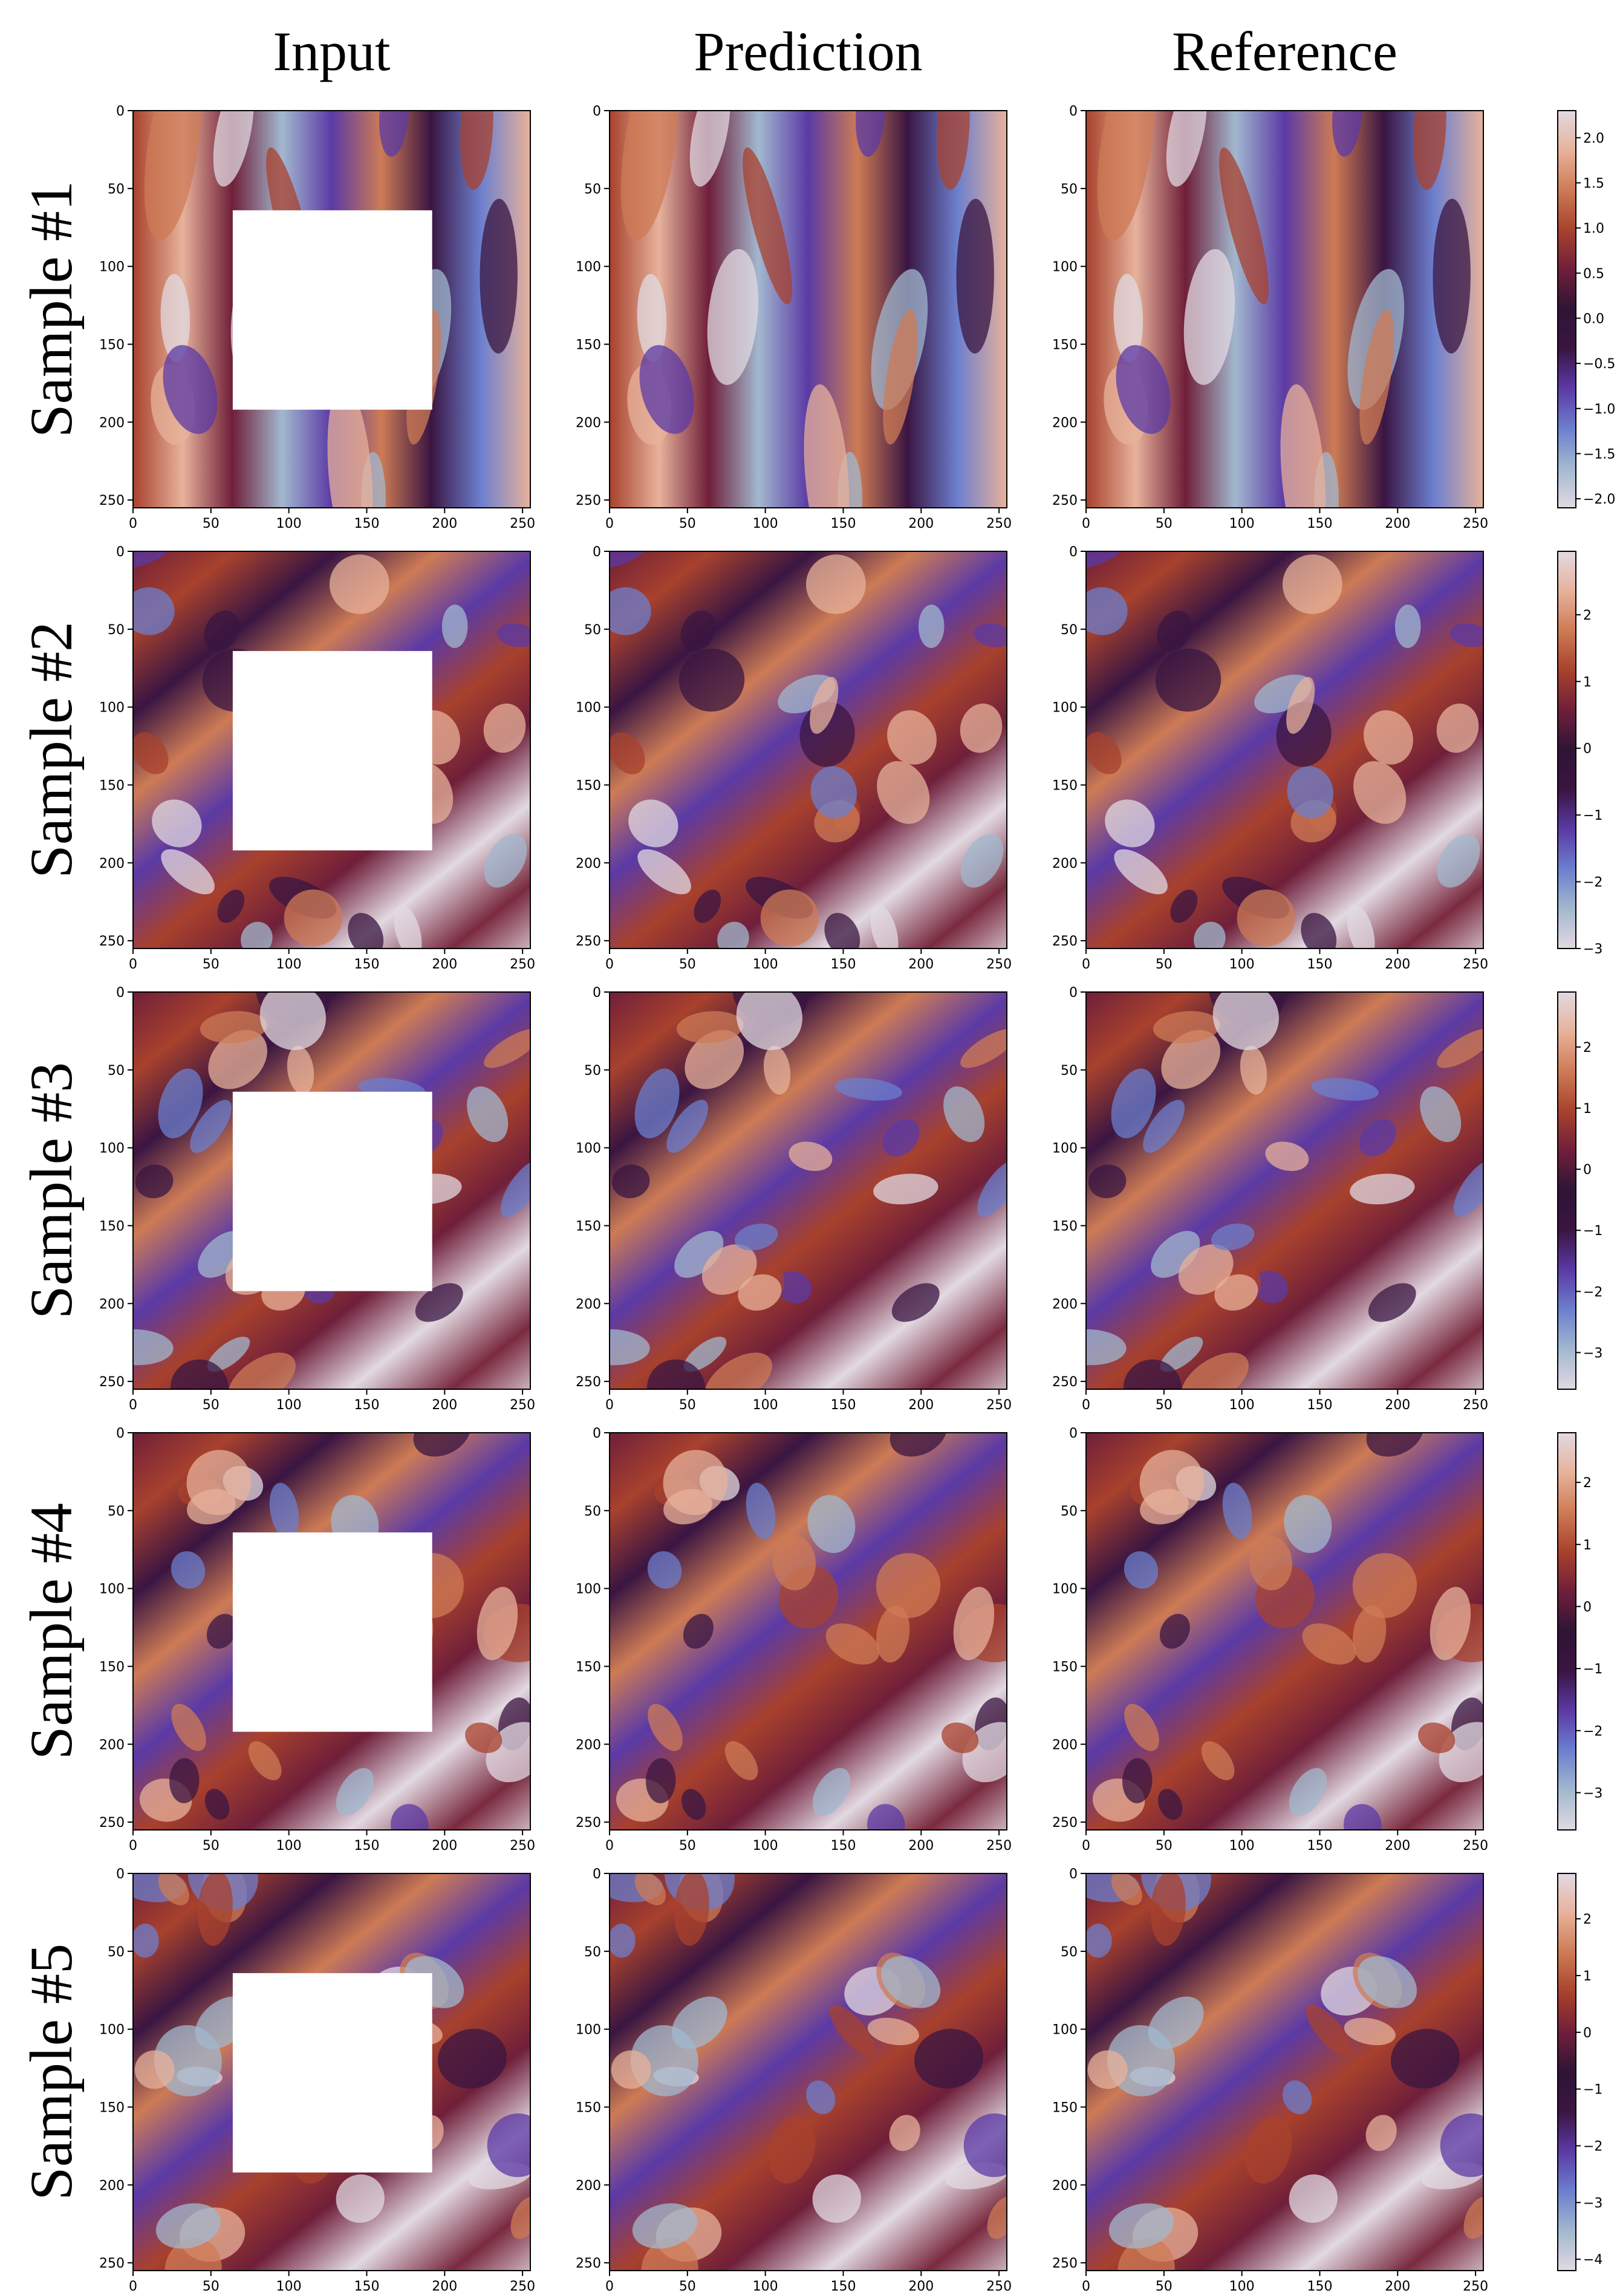  Describe the element at coordinates (1587, 2033) in the screenshot. I see `colorbar-tick-label: 0` at that location.